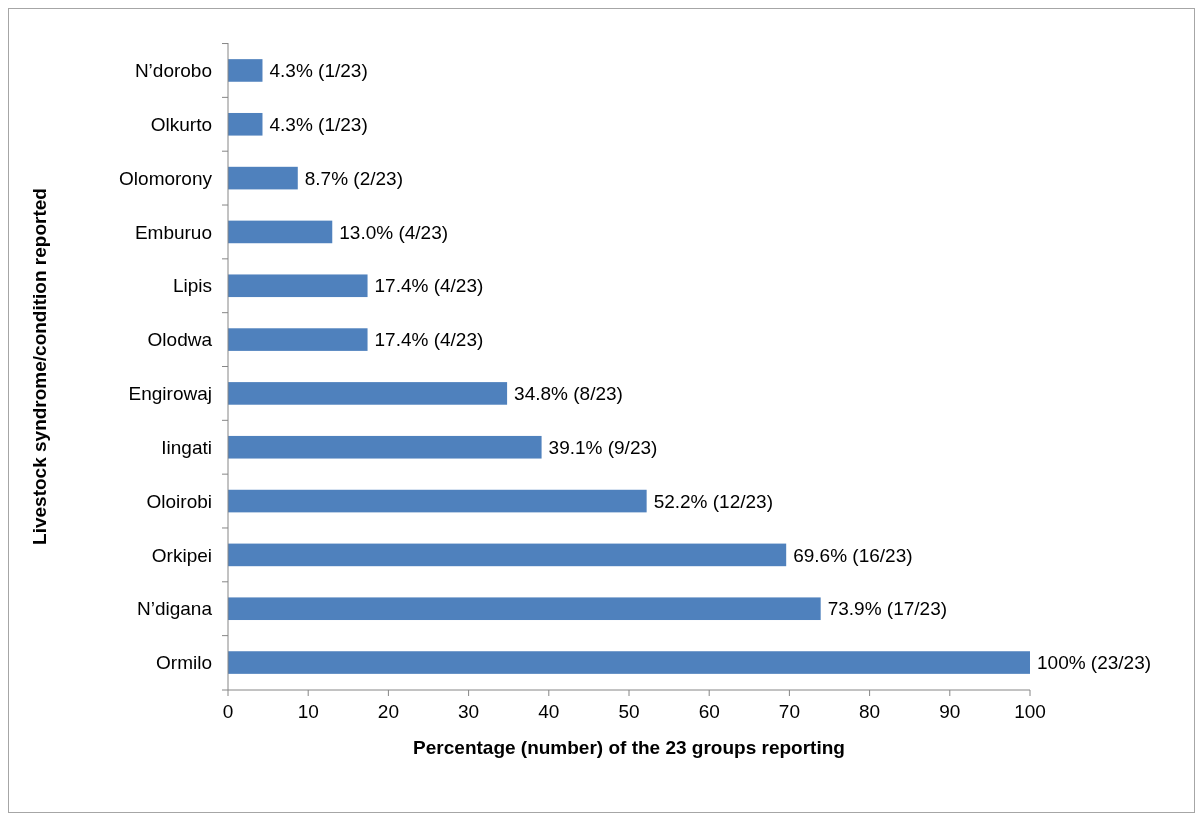 The width and height of the screenshot is (1203, 821). What do you see at coordinates (173, 232) in the screenshot?
I see `y-tick-label: Emburuo` at bounding box center [173, 232].